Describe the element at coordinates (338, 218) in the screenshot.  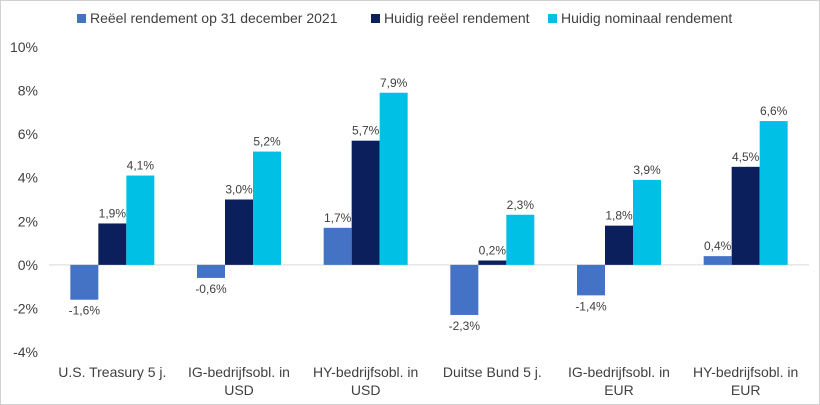
I see `data-label: 1,7%` at that location.